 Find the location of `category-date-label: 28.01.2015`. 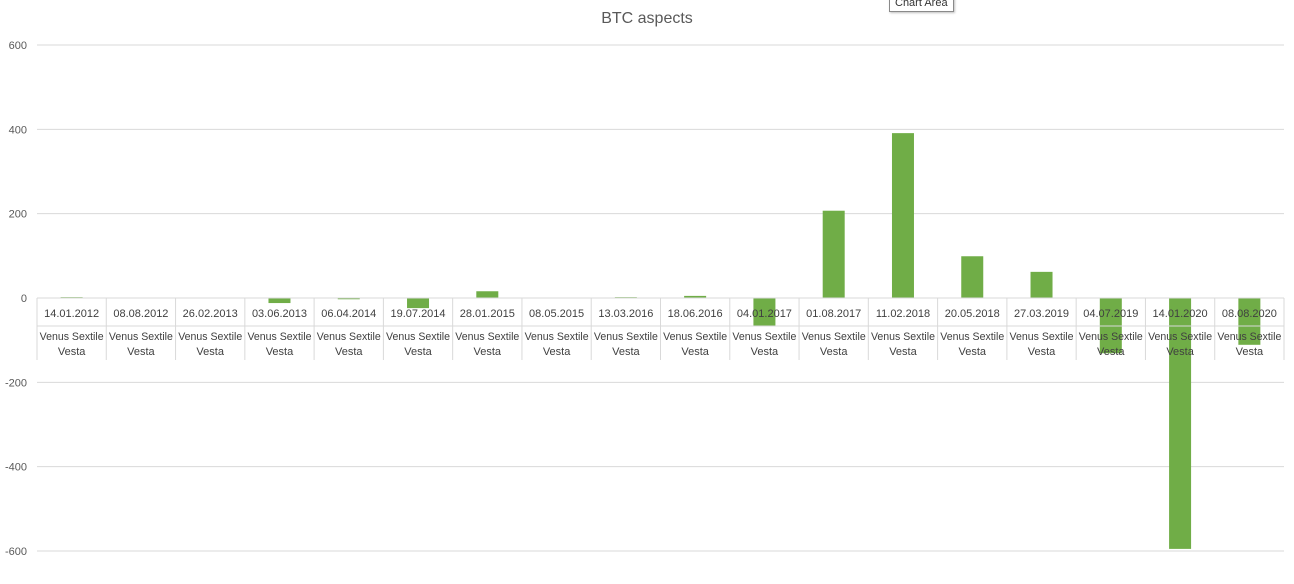

category-date-label: 28.01.2015 is located at coordinates (487, 314).